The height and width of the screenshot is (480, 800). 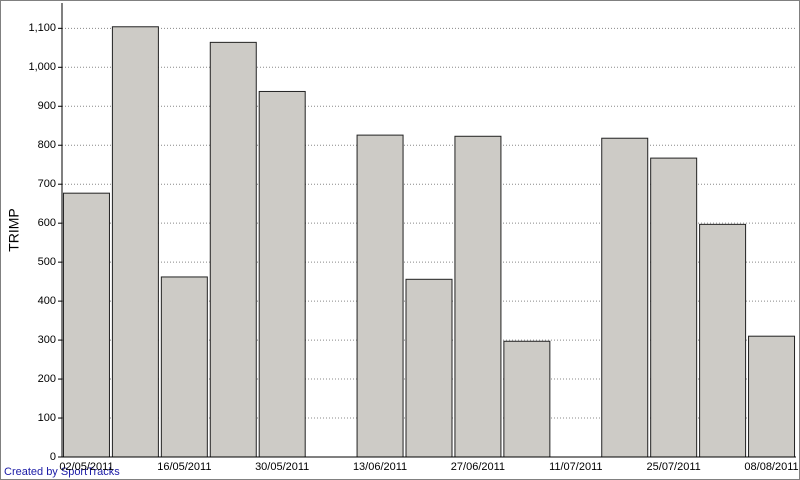 I want to click on y-tick-label: 900, so click(x=47, y=106).